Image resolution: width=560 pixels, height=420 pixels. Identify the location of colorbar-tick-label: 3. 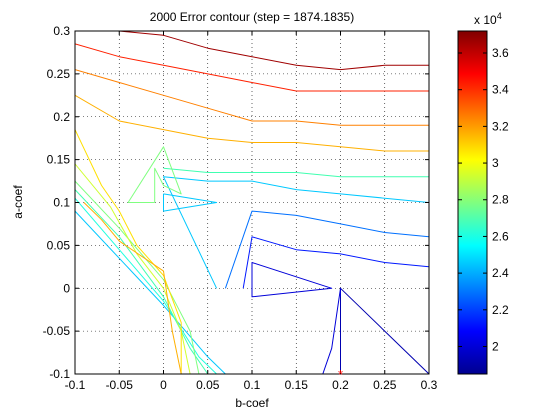
(495, 163).